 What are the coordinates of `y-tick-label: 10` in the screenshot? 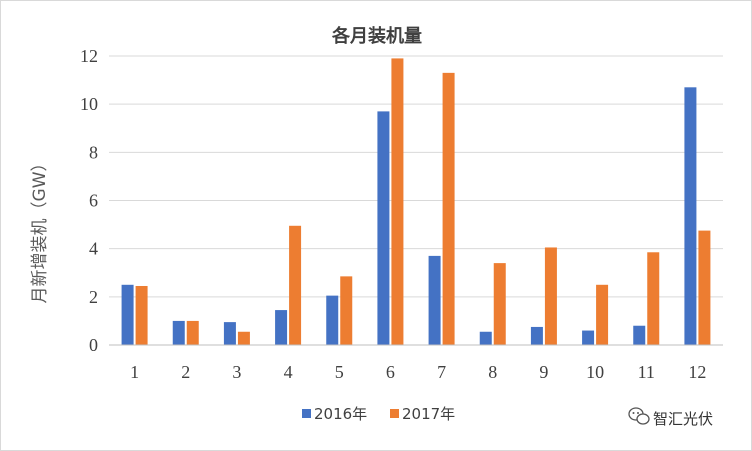 It's located at (89, 104).